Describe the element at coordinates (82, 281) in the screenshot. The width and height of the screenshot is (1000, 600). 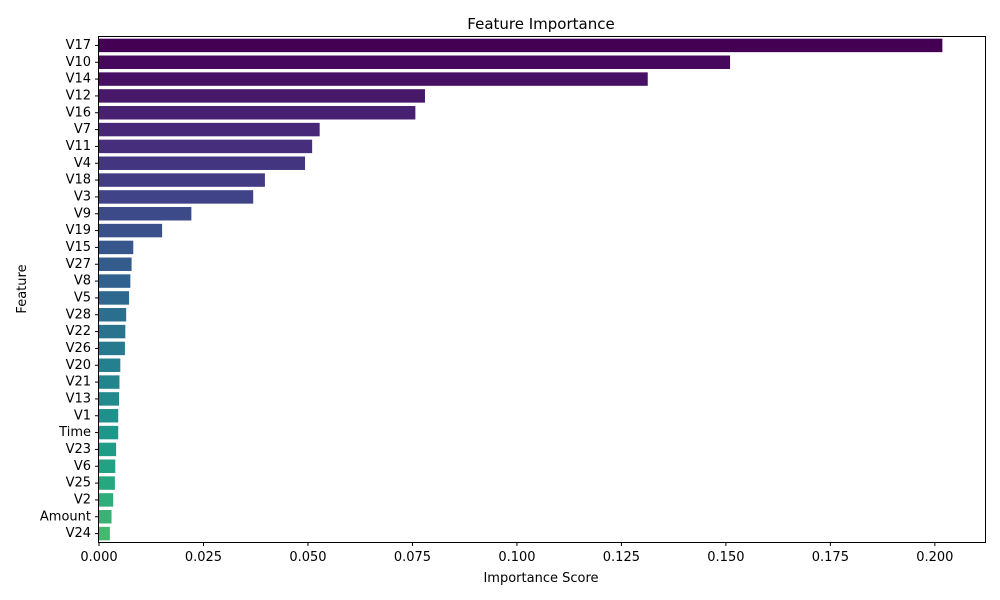
I see `y-tick-label: V8` at that location.